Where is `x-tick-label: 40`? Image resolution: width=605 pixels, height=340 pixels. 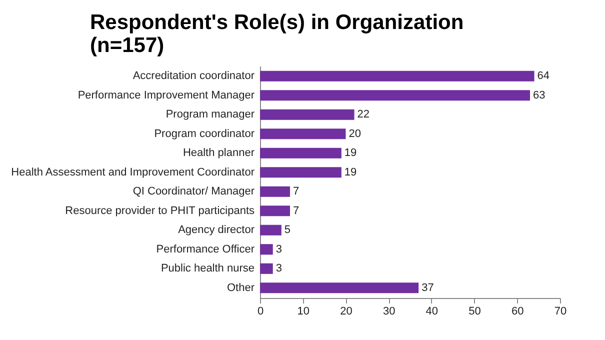 x-tick-label: 40 is located at coordinates (432, 312).